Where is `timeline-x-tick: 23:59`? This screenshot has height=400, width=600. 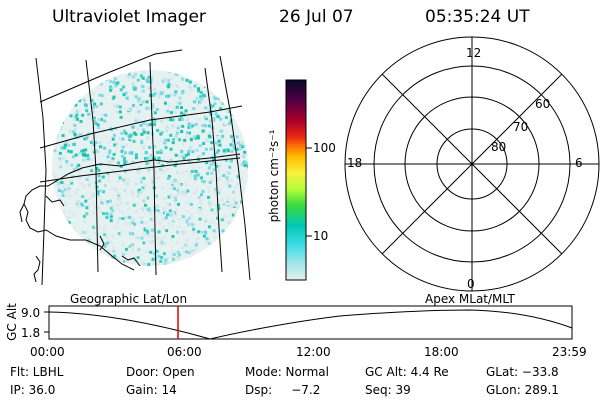 timeline-x-tick: 23:59 is located at coordinates (569, 352).